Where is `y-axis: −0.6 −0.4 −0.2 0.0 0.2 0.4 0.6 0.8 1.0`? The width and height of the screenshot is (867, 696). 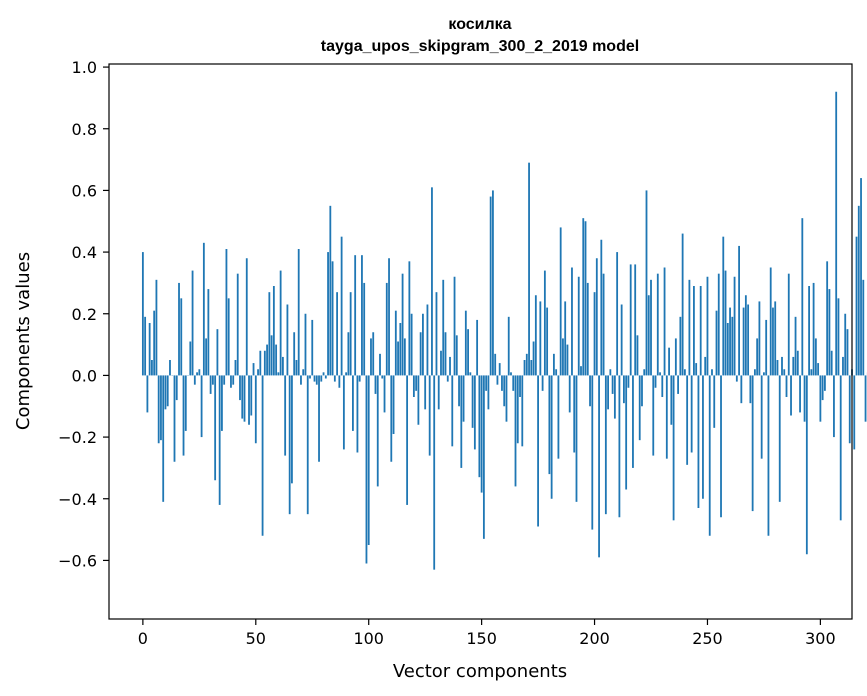
y-axis: −0.6 −0.4 −0.2 0.0 0.2 0.4 0.6 0.8 1.0 is located at coordinates (83, 314).